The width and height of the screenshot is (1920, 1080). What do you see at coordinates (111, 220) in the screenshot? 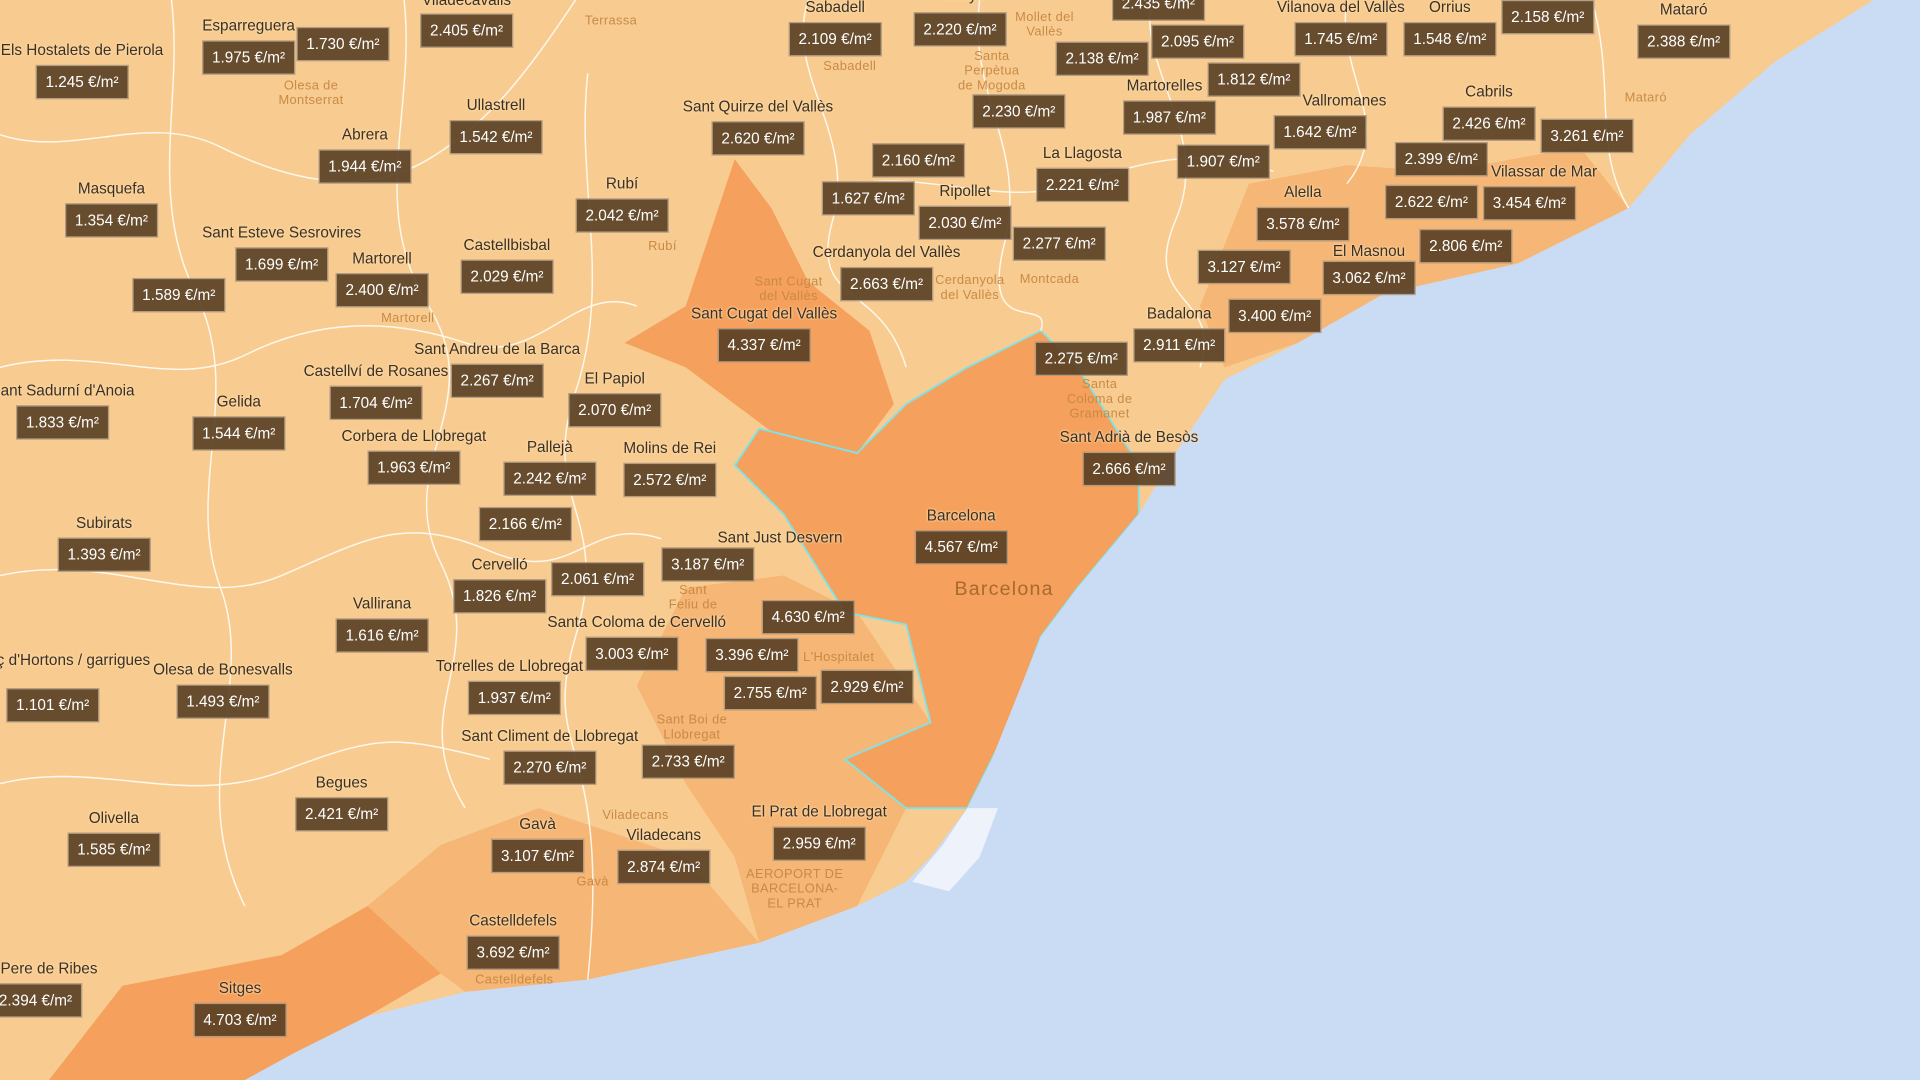
I see `price-label: 1.354 €/m²` at bounding box center [111, 220].